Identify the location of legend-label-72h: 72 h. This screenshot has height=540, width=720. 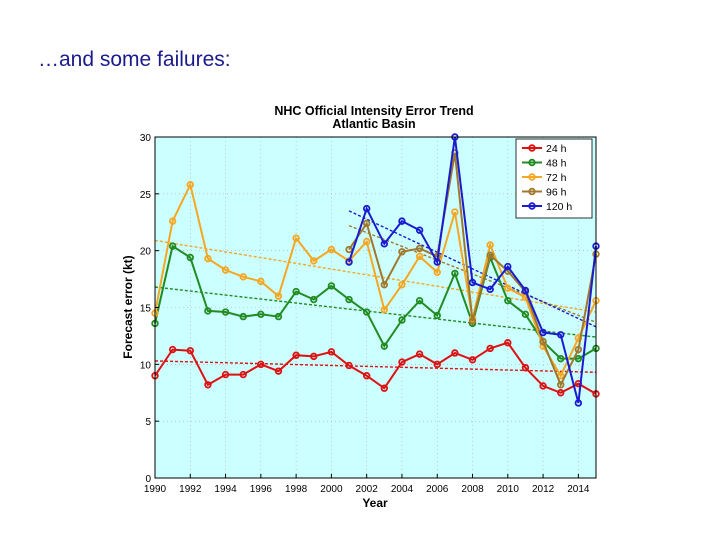
(556, 178).